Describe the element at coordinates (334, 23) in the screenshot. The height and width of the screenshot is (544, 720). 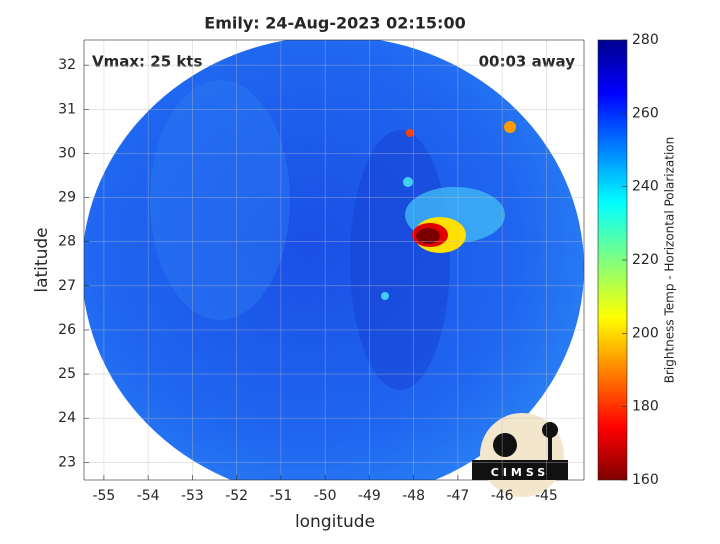
I see `chart-title: Emily: 24-Aug-2023 02:15:00` at that location.